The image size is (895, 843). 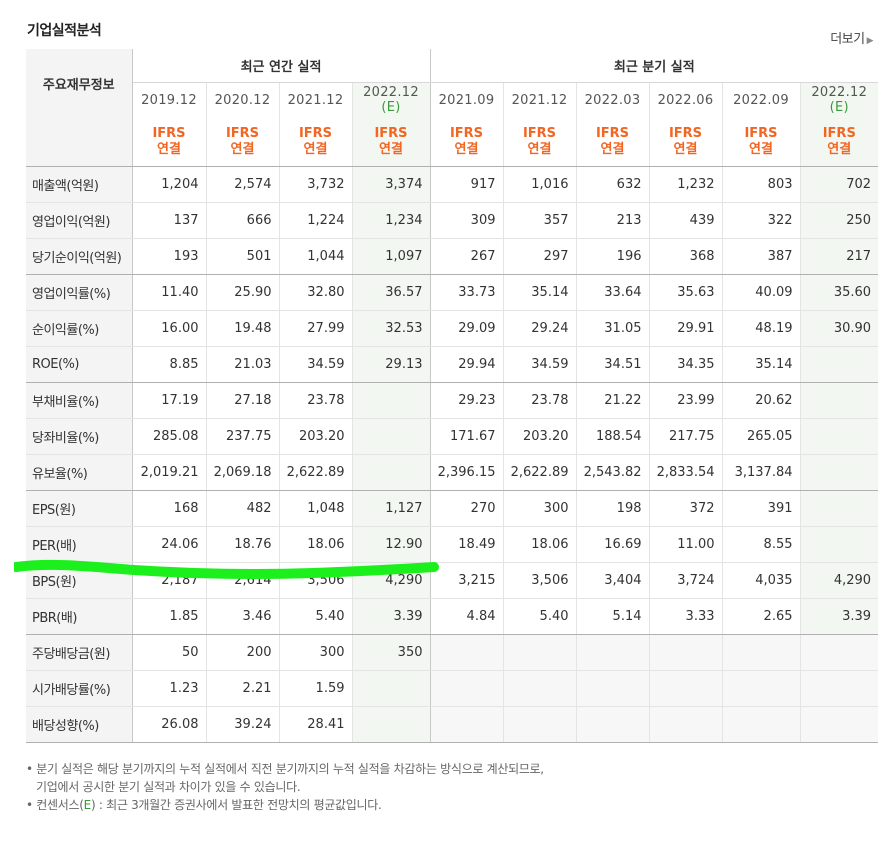 What do you see at coordinates (169, 688) in the screenshot?
I see `value-cell: 1.23` at bounding box center [169, 688].